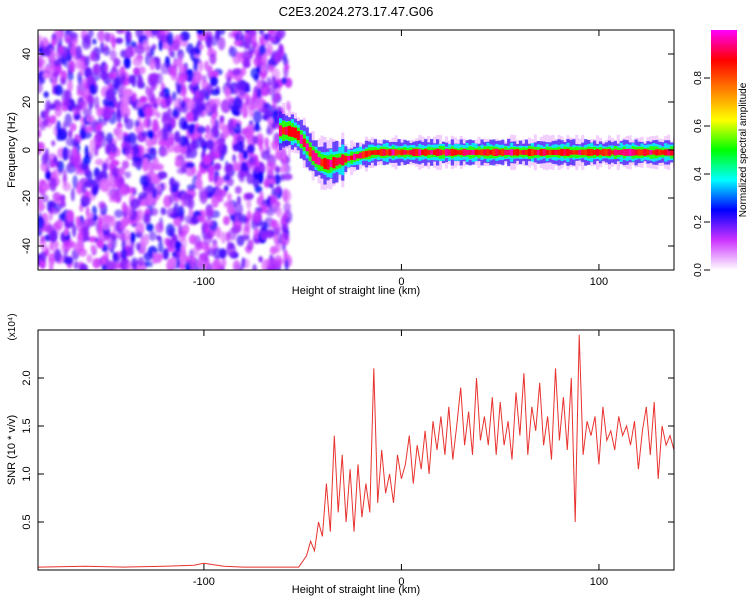  Describe the element at coordinates (599, 582) in the screenshot. I see `x-tick-label: 100` at that location.